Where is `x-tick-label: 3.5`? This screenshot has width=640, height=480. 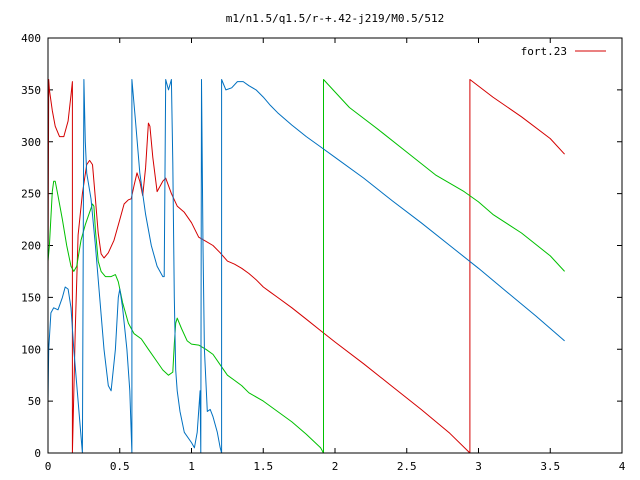
x-tick-label: 3.5 is located at coordinates (550, 466).